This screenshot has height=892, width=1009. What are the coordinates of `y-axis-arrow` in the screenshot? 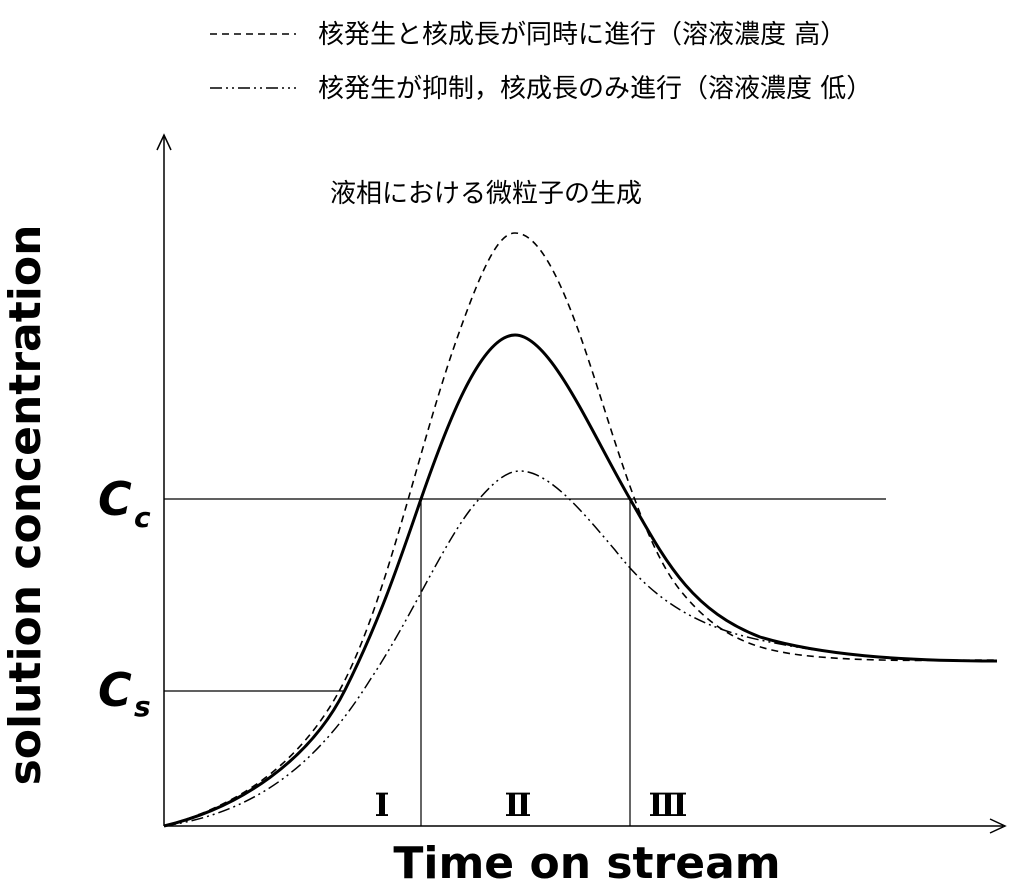 It's located at (164, 142).